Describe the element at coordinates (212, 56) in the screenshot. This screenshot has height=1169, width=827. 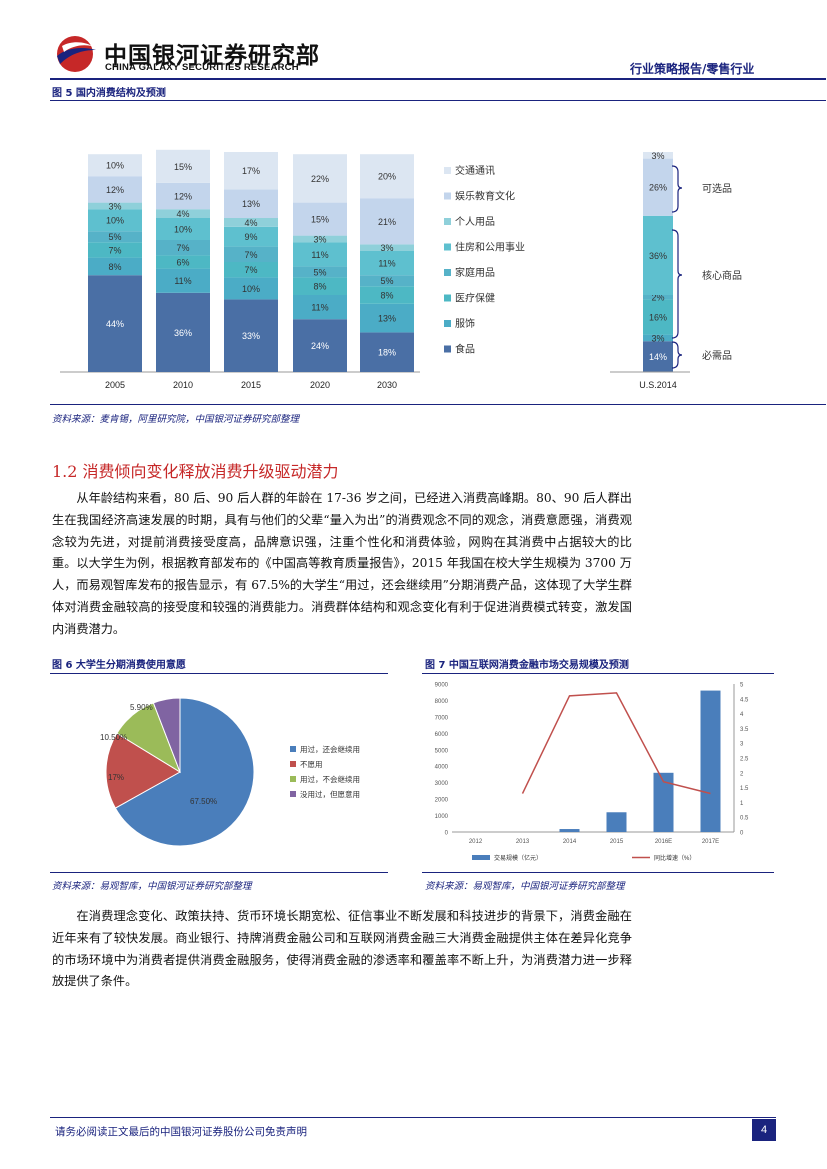
I see `logo-chinese: 中国银河证券研究部` at that location.